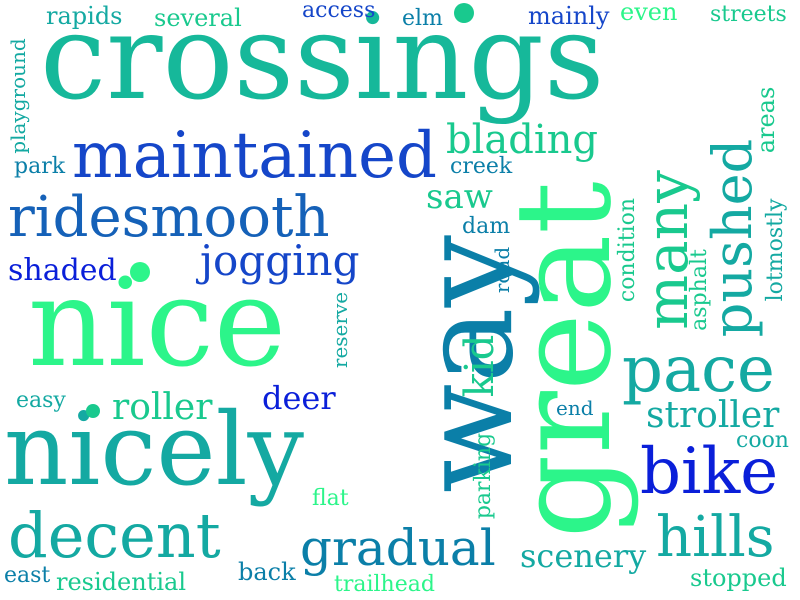 The width and height of the screenshot is (800, 600). Describe the element at coordinates (775, 250) in the screenshot. I see `word-lotmostly: lotmostly` at that location.